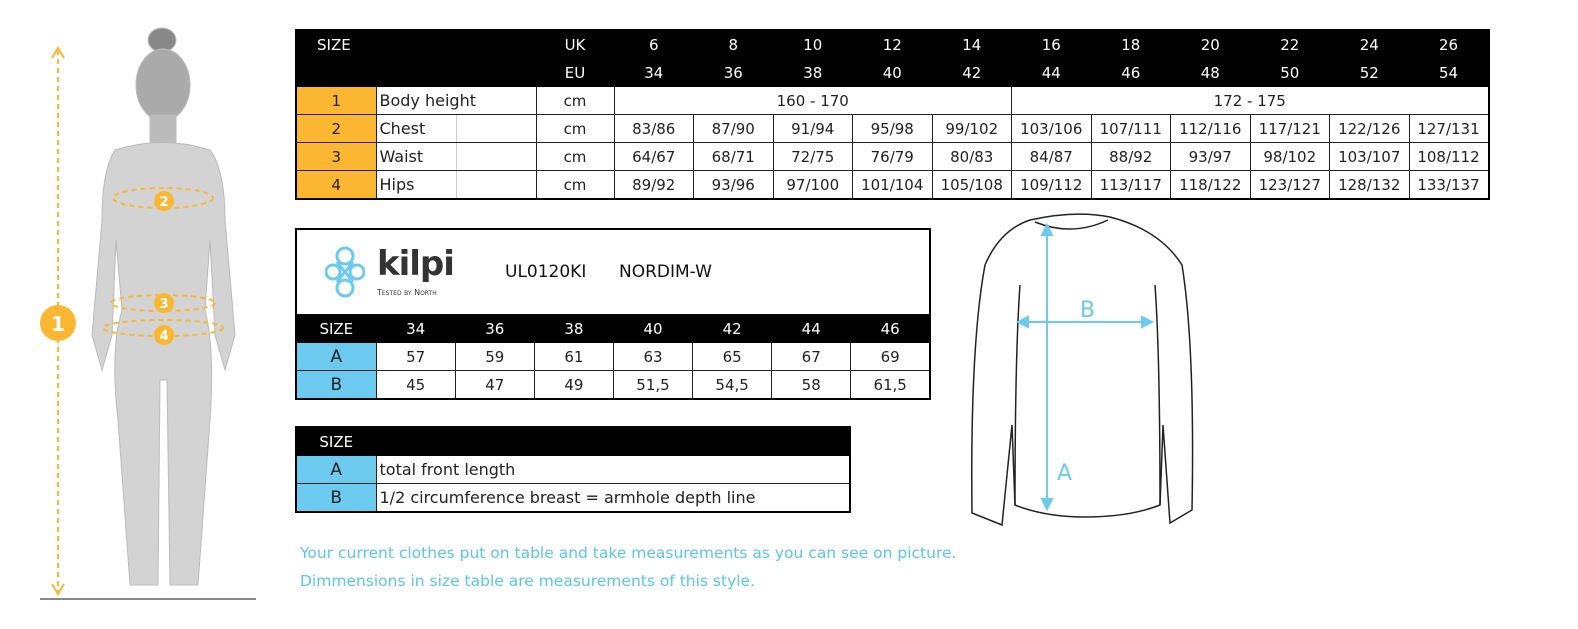 This screenshot has height=629, width=1578. I want to click on product-size-header: SIZE 34 36 38 40 42 44 46, so click(613, 328).